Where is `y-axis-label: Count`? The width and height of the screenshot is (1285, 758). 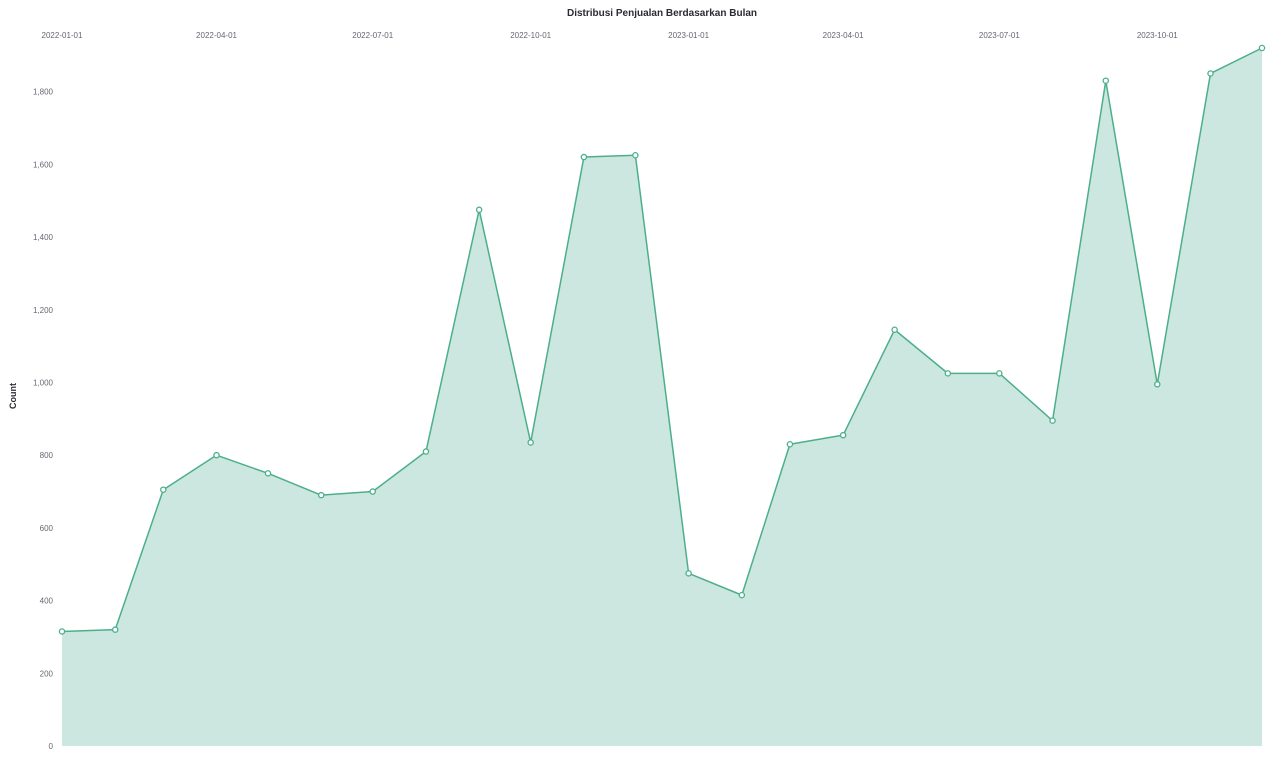
y-axis-label: Count is located at coordinates (13, 396).